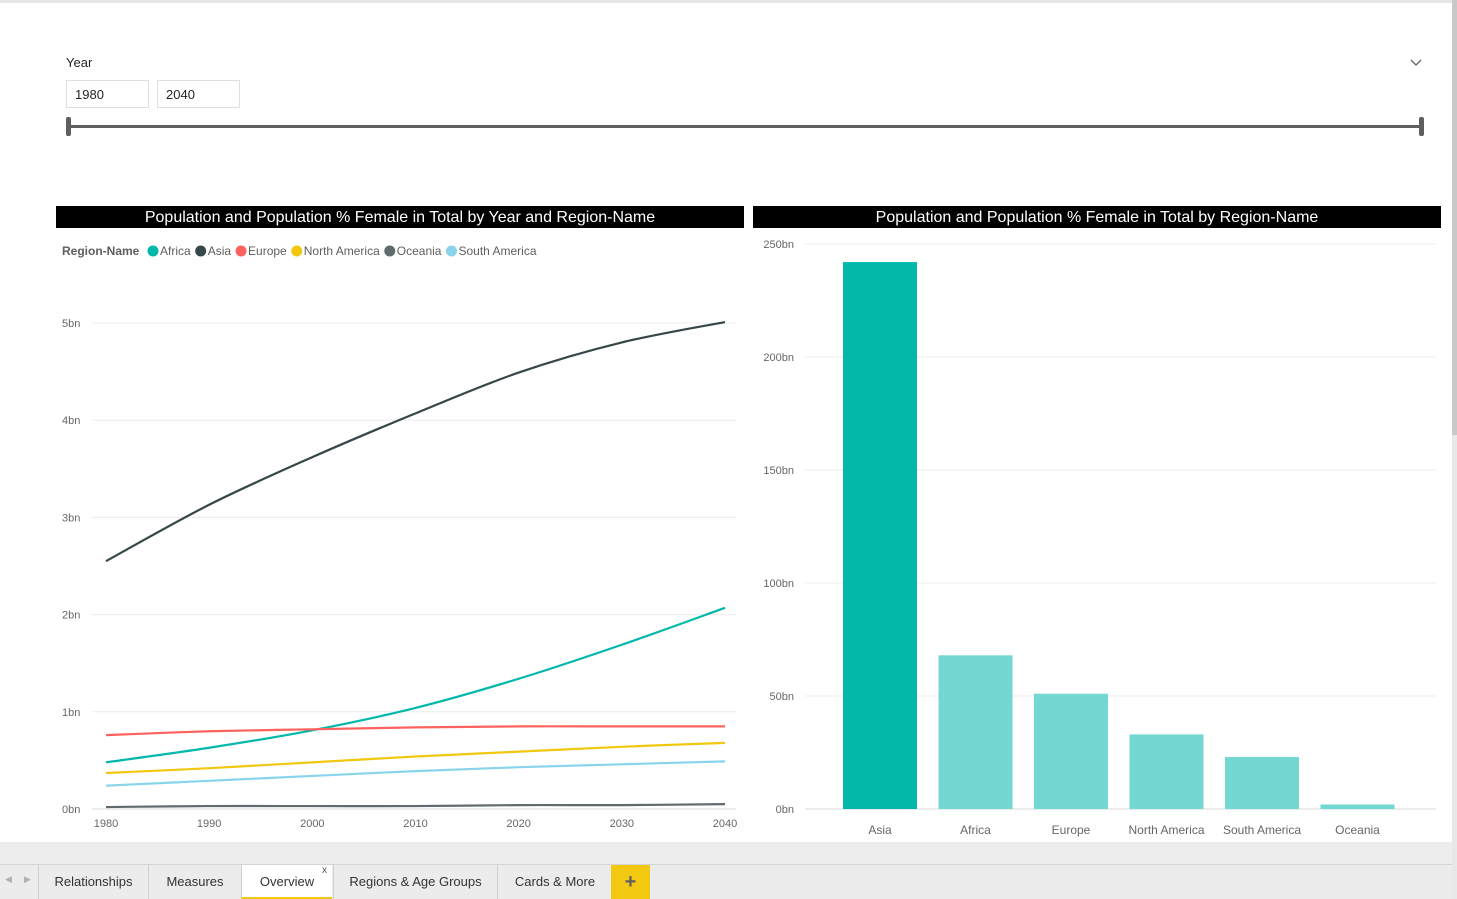 The width and height of the screenshot is (1457, 899). Describe the element at coordinates (778, 245) in the screenshot. I see `y-tick-label: 250bn` at that location.